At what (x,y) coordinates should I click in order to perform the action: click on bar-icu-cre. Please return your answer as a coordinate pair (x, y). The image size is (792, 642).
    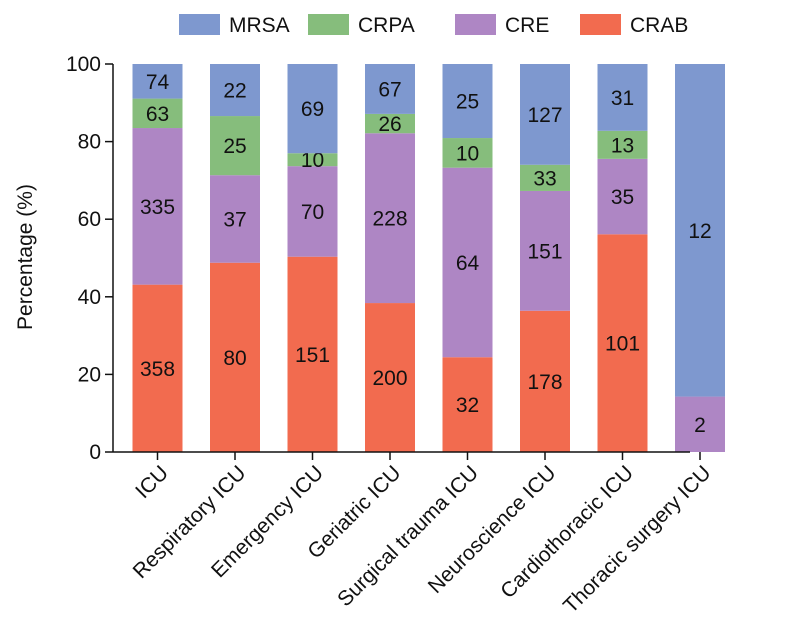
    Looking at the image, I should click on (157, 206).